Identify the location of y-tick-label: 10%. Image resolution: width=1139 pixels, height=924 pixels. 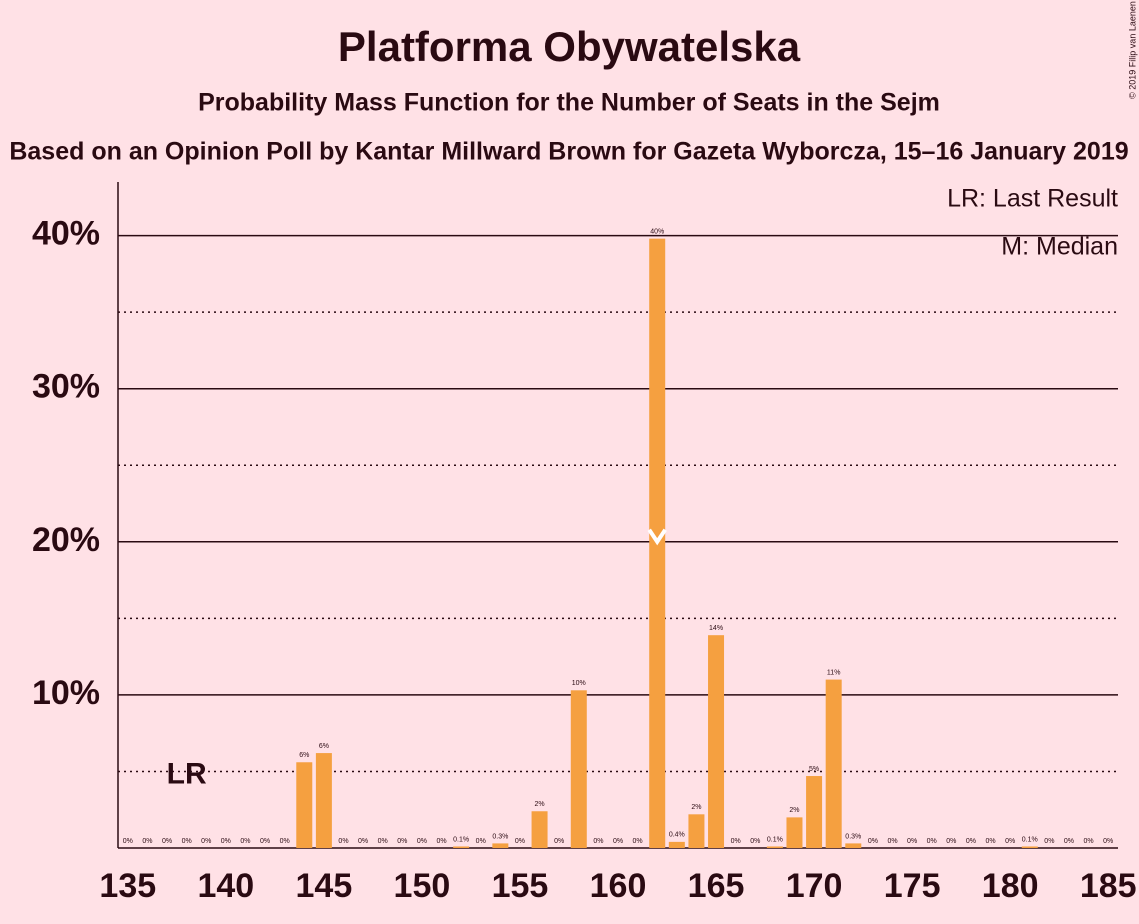
(66, 693).